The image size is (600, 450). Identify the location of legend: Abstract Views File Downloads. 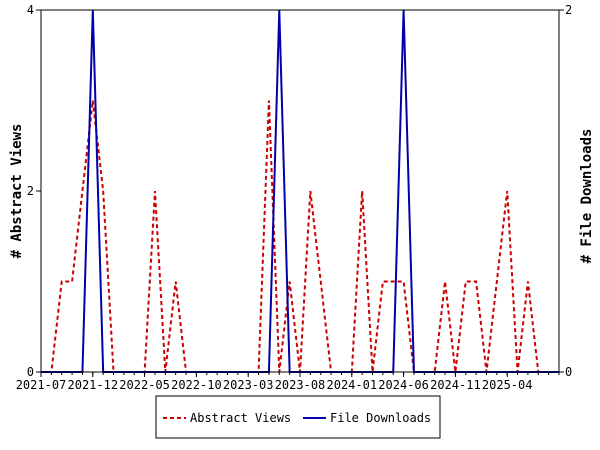
(298, 417).